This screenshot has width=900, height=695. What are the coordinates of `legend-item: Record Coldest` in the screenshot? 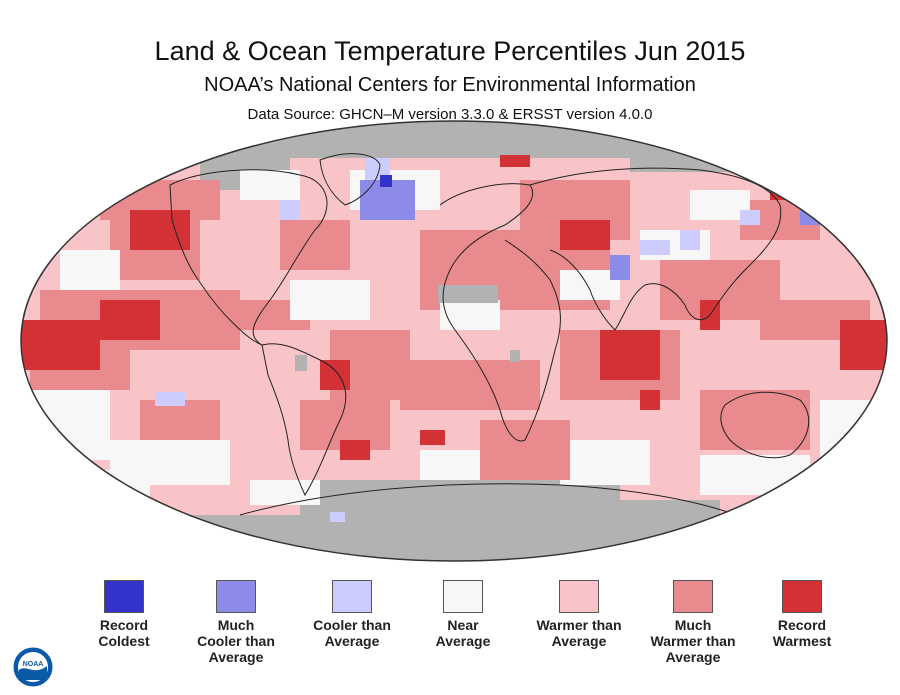 It's located at (124, 614).